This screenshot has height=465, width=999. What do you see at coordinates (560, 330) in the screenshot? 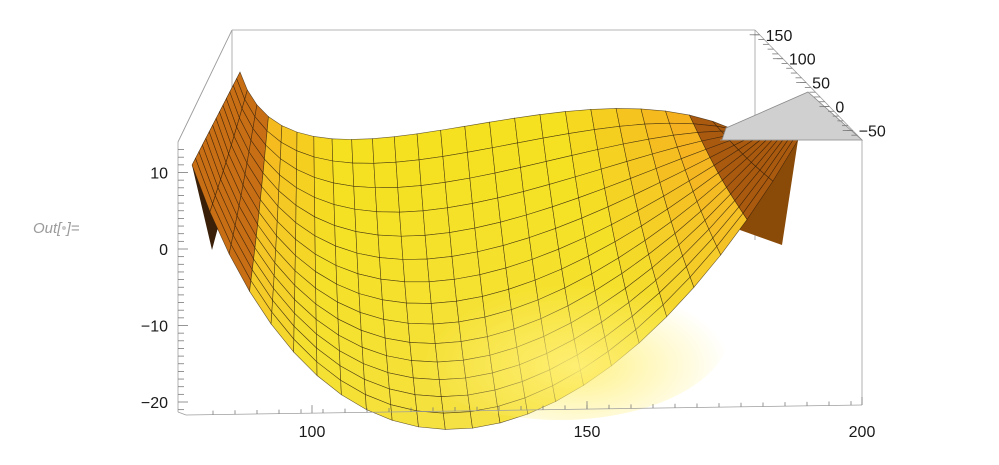
I see `surface-highlight` at bounding box center [560, 330].